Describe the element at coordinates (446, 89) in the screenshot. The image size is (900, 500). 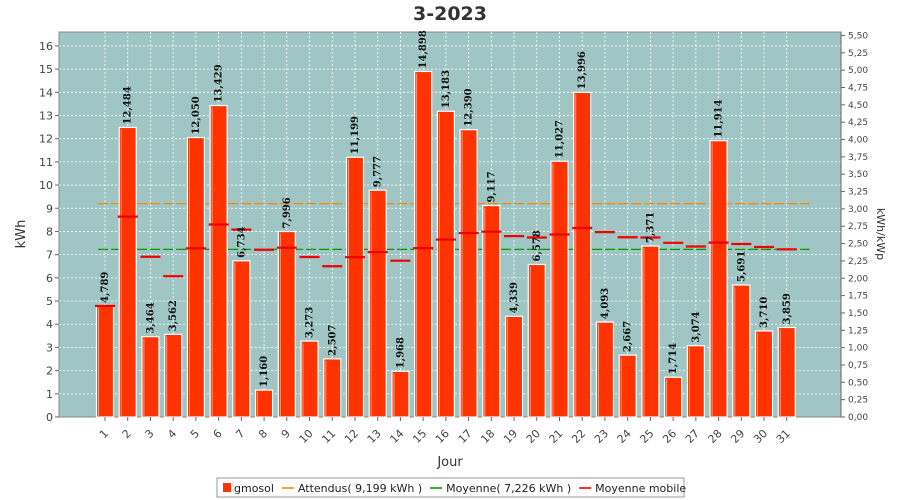
I see `value-label: 13,183` at that location.